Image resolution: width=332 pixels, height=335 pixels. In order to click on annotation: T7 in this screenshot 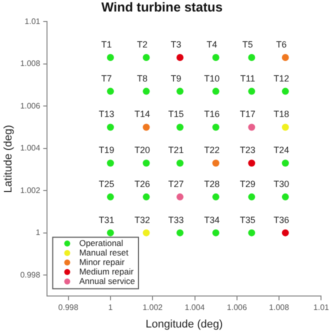, I will do `click(106, 78)`.